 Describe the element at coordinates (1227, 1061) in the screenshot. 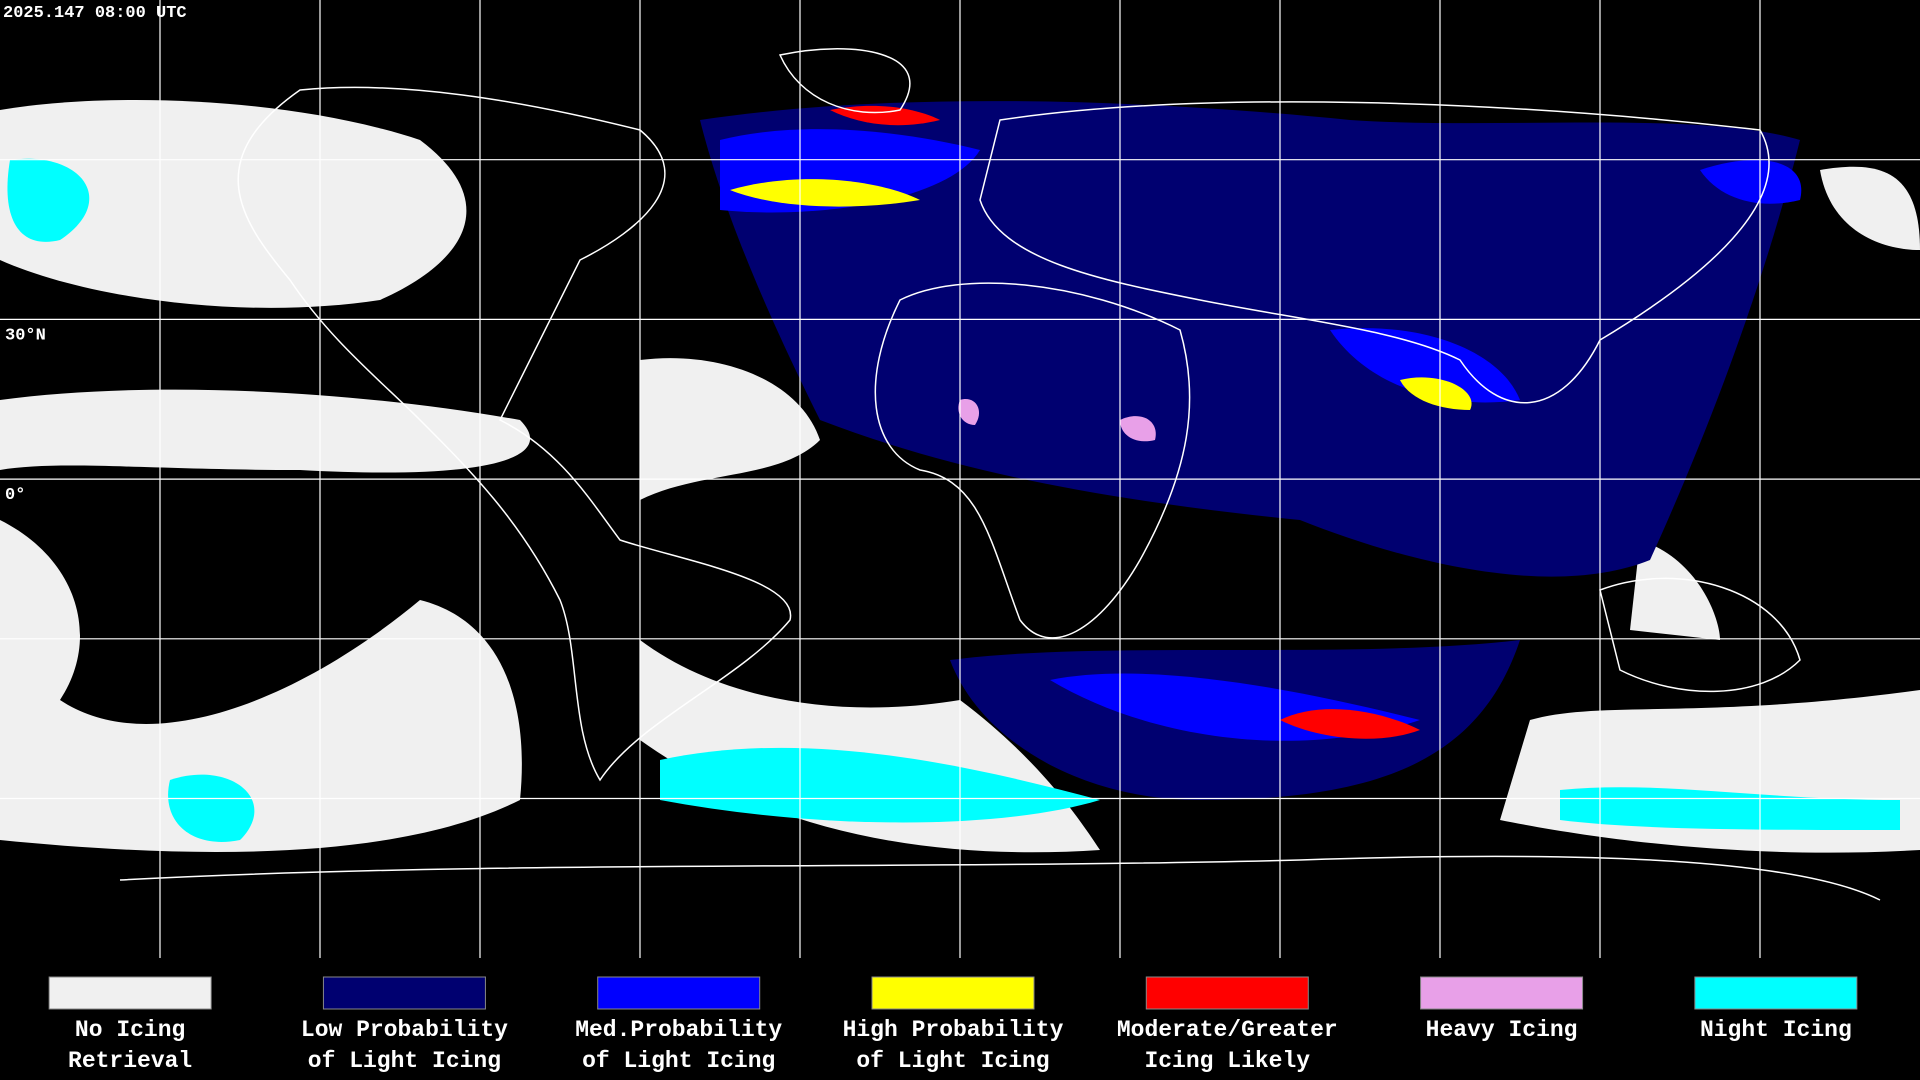

I see `legend-label: Icing Likely` at that location.